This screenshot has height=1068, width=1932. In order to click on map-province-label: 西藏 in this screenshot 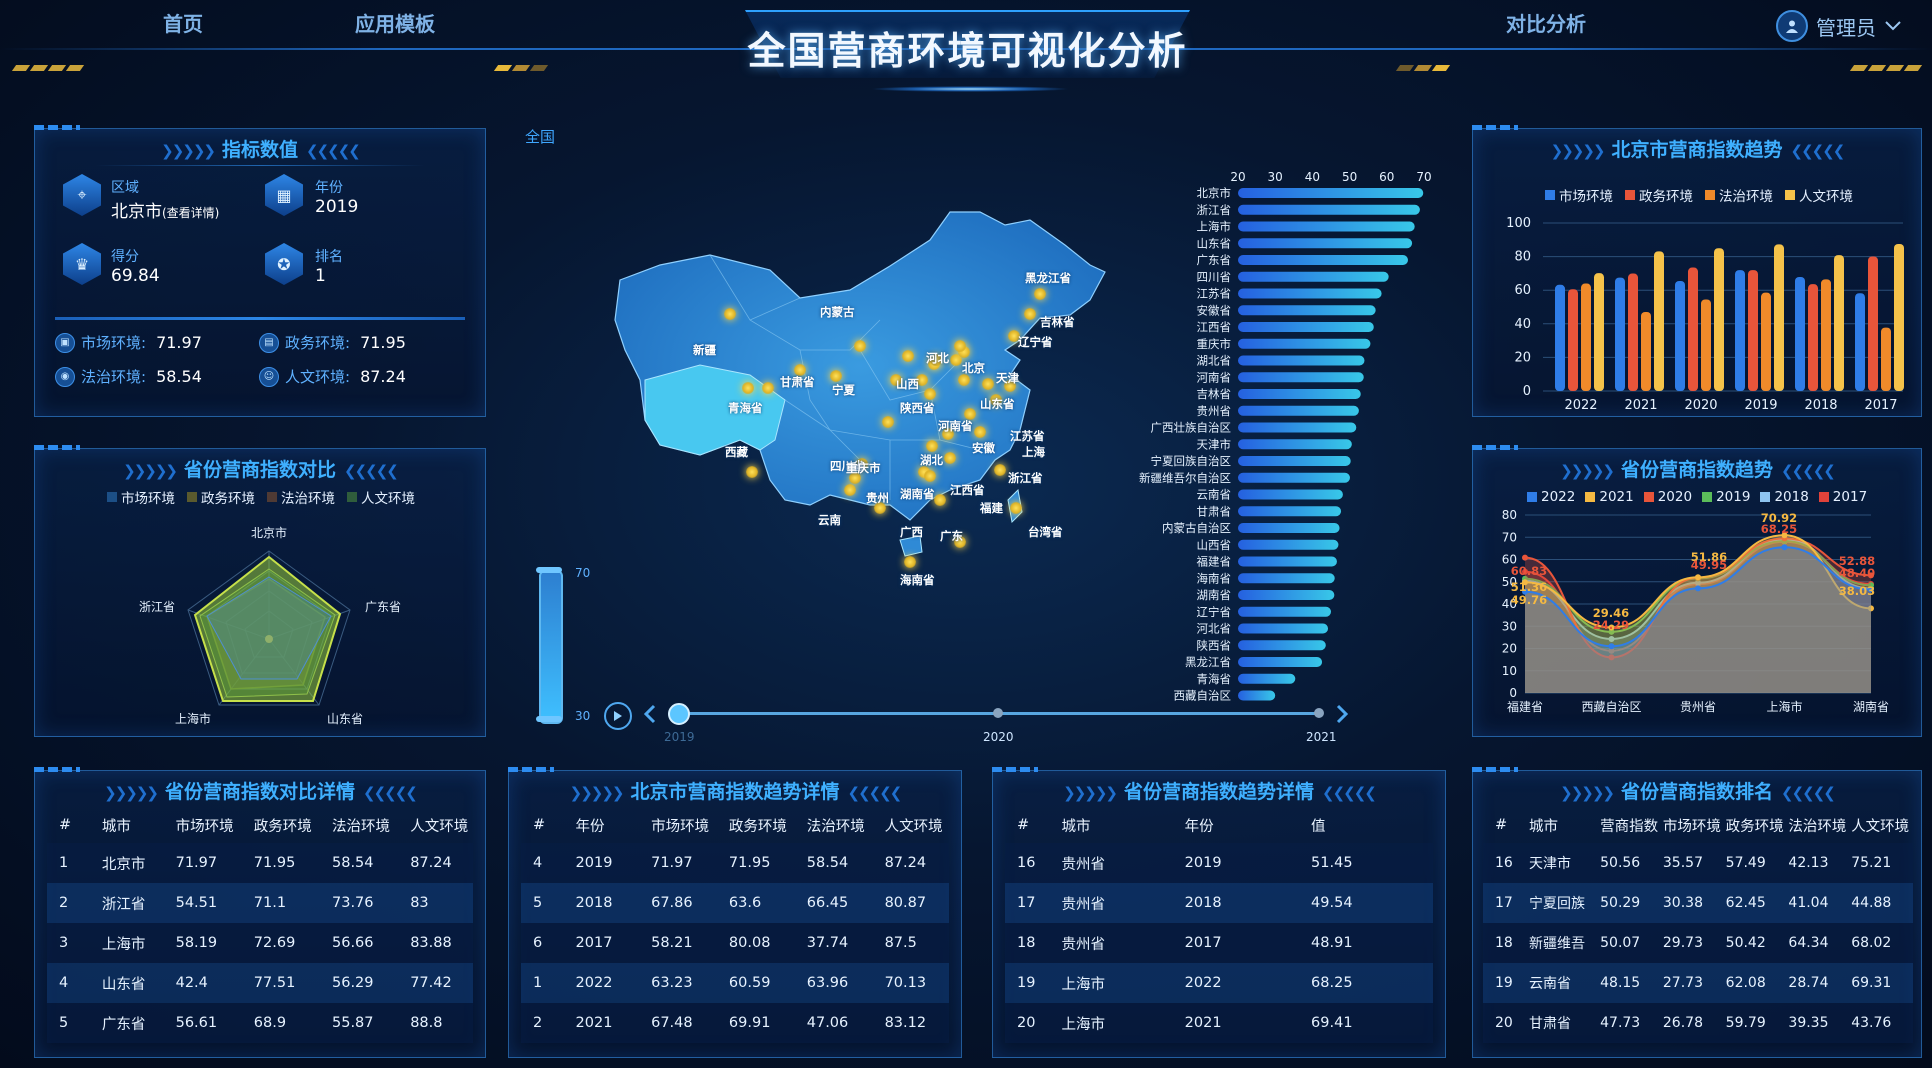, I will do `click(736, 452)`.